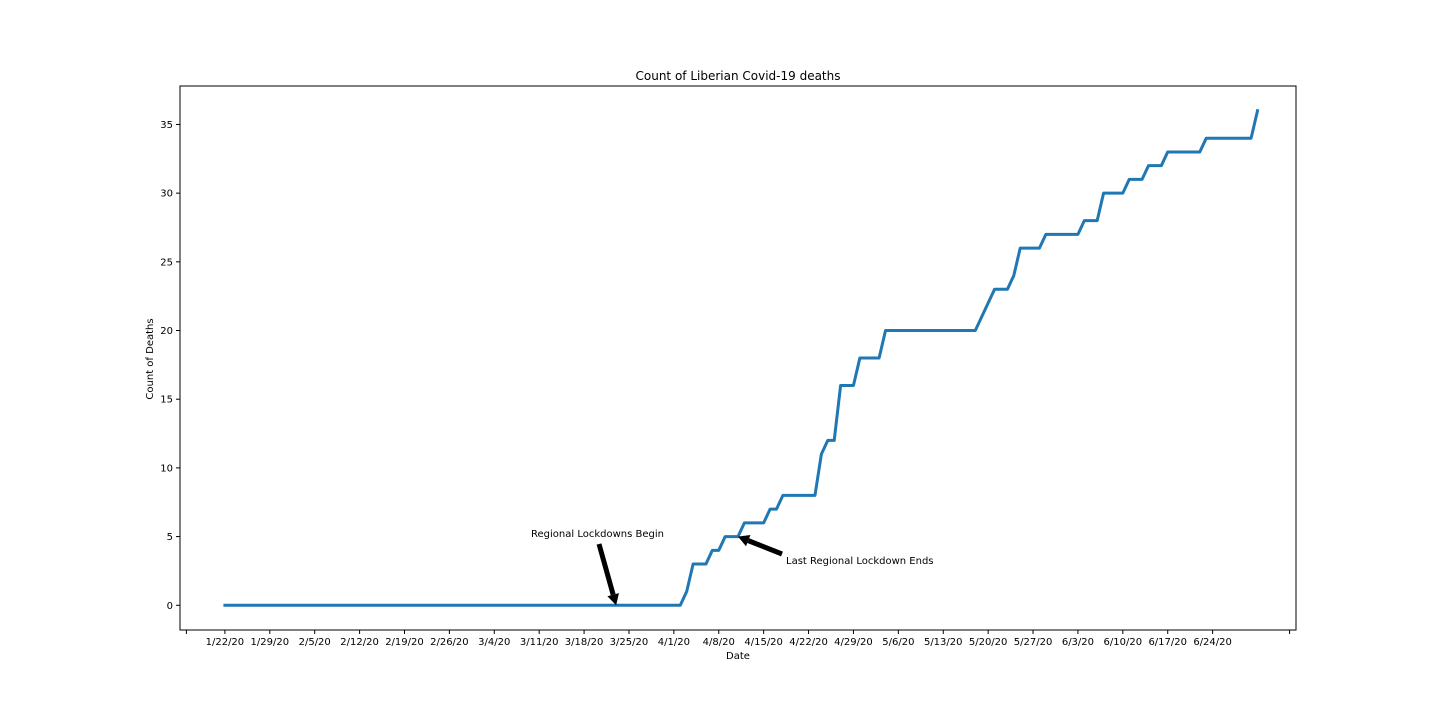  Describe the element at coordinates (166, 194) in the screenshot. I see `y-tick-label: 30` at that location.